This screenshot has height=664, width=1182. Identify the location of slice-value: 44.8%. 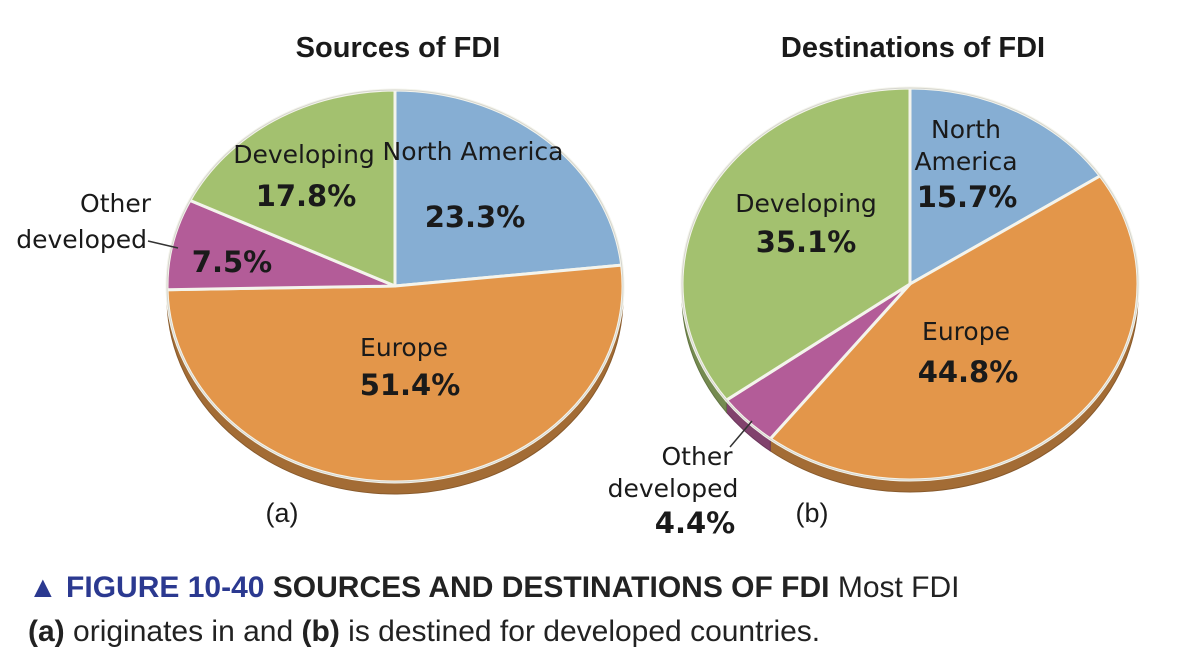
(968, 372).